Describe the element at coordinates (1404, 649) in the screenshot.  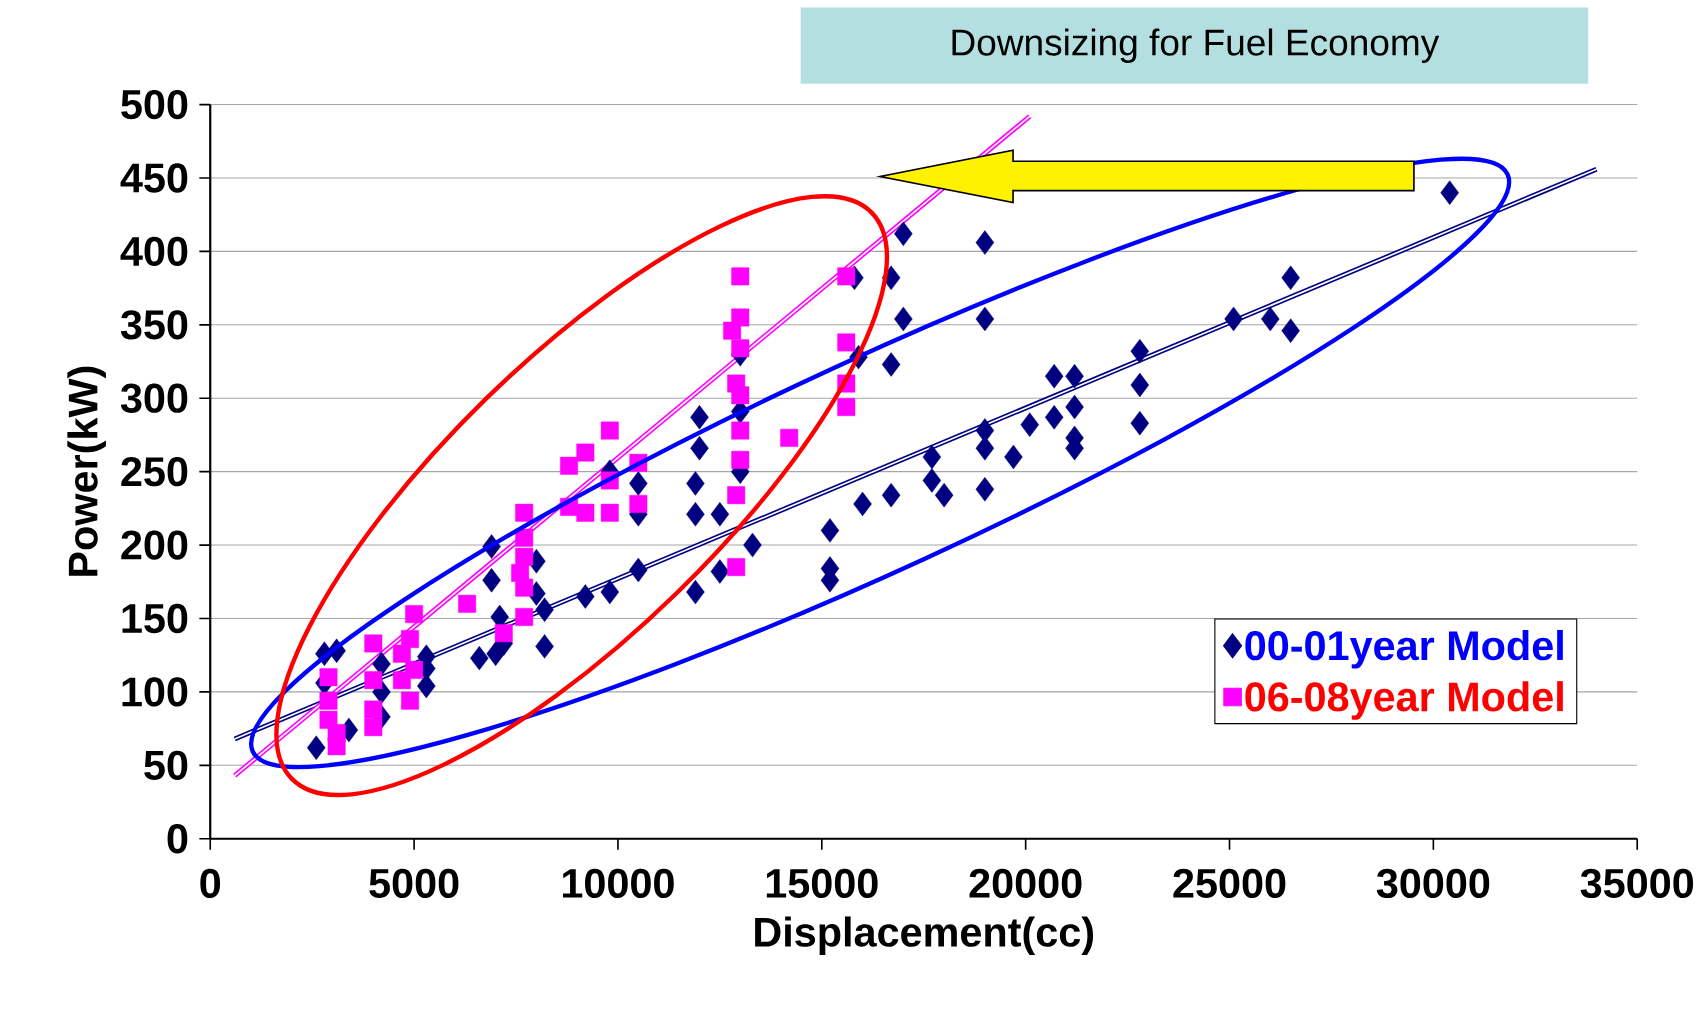
I see `legend-label: 00-01year Model` at that location.